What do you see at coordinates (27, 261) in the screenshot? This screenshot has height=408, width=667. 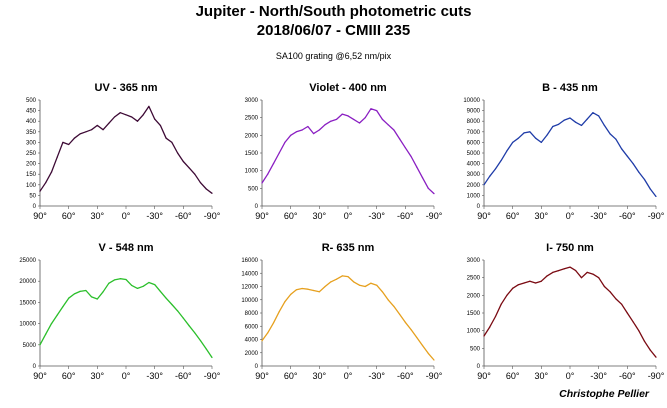 I see `y-tick-label: 25000` at bounding box center [27, 261].